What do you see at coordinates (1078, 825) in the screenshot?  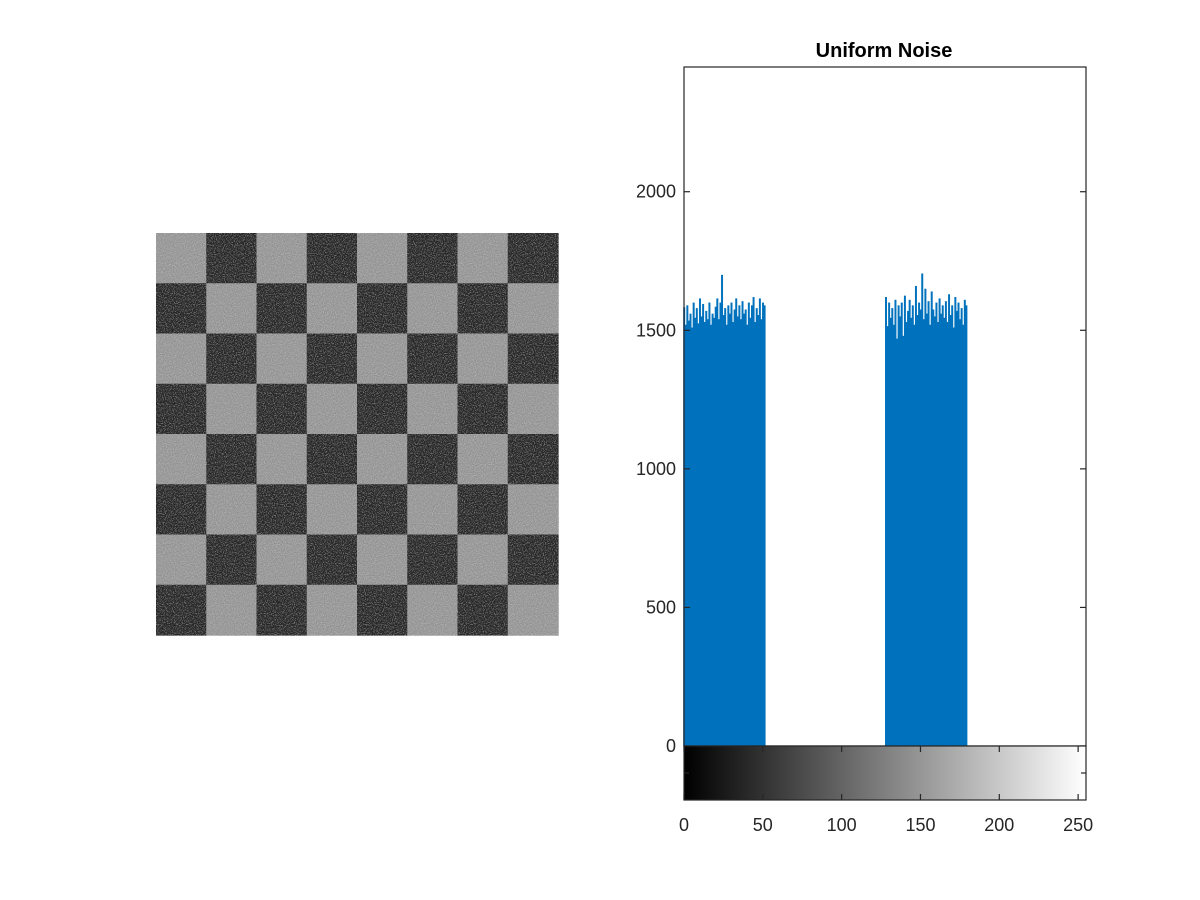 I see `x-tick-label: 250` at bounding box center [1078, 825].